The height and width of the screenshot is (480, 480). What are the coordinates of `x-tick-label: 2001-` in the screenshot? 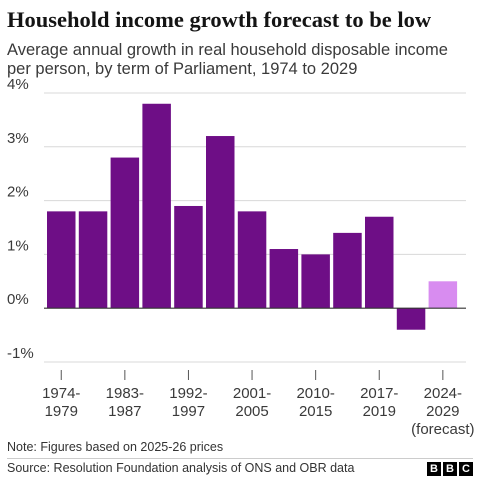 It's located at (252, 393).